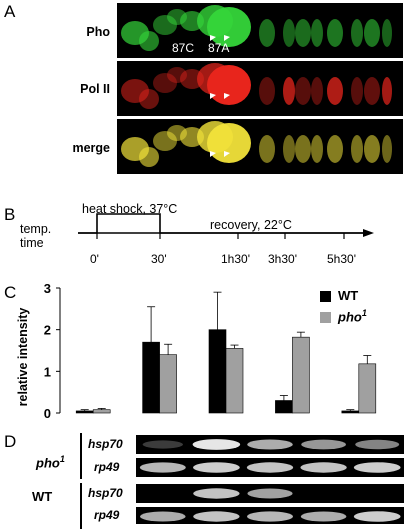 Image resolution: width=410 pixels, height=529 pixels. Describe the element at coordinates (325, 317) in the screenshot. I see `legend-swatch-pho` at that location.